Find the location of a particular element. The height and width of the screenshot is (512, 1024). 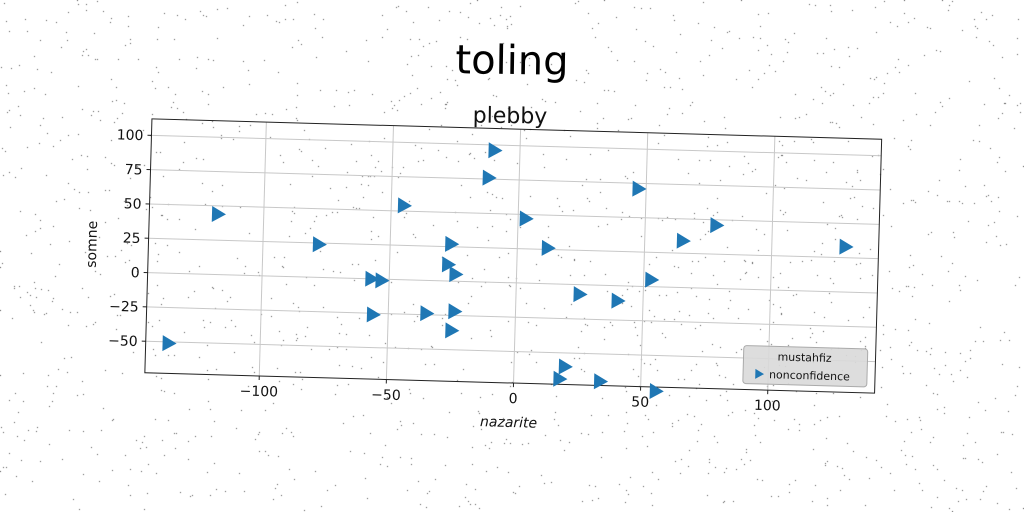

y-tick-label: 100 is located at coordinates (130, 135).